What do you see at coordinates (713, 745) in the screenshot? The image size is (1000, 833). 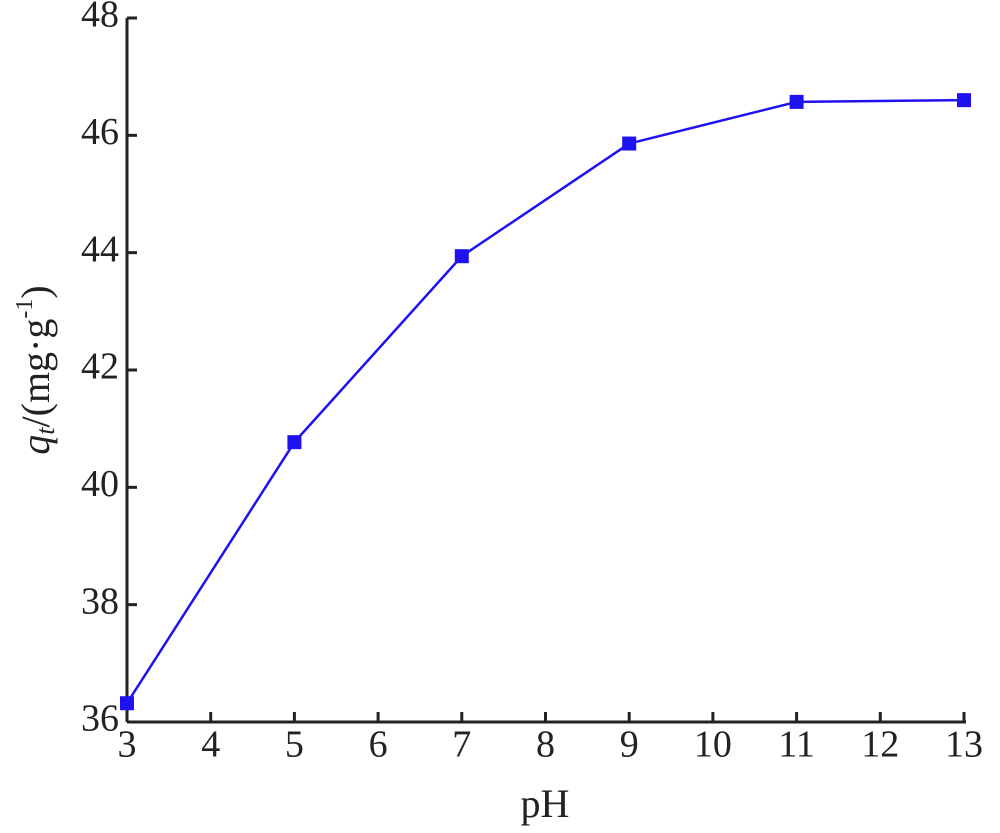 I see `x-tick-label: 10` at bounding box center [713, 745].